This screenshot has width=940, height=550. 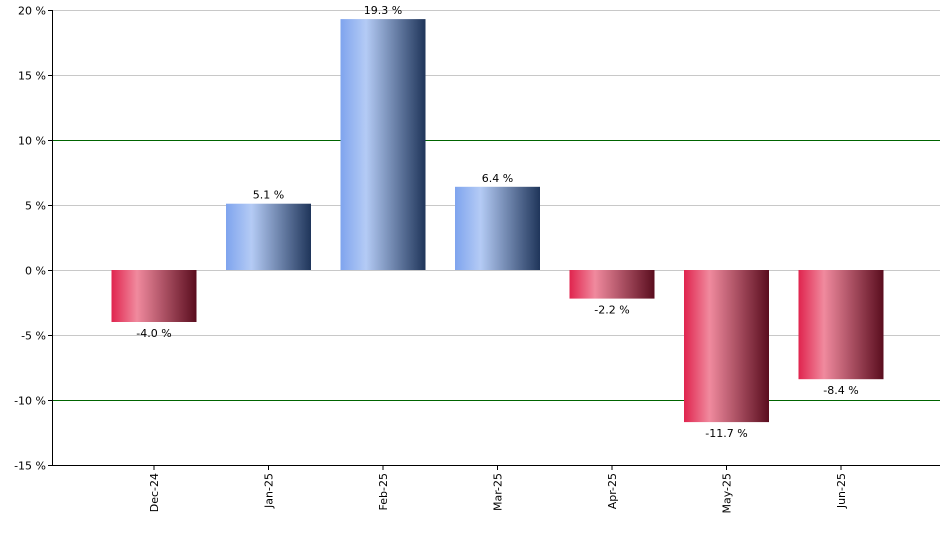 I want to click on x-tick-label-Feb-25: Feb-25, so click(x=383, y=491).